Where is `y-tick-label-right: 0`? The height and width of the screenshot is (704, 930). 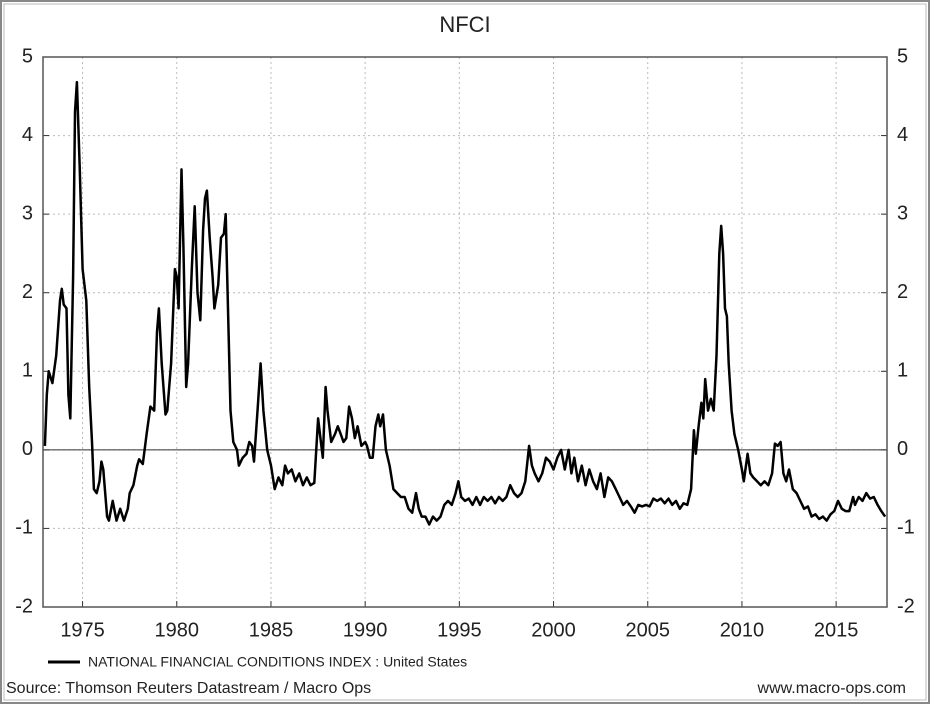
y-tick-label-right: 0 is located at coordinates (902, 449).